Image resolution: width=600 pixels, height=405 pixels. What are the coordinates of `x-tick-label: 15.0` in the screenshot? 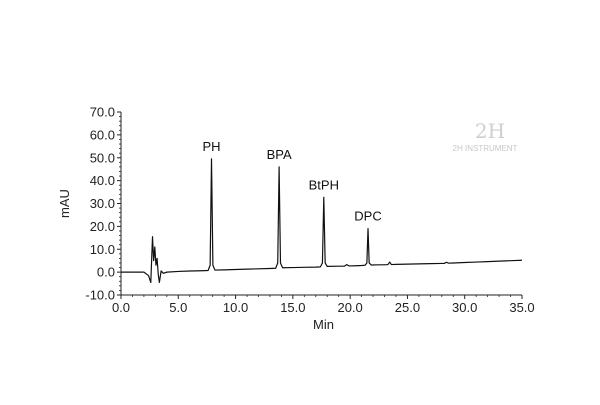 It's located at (292, 307).